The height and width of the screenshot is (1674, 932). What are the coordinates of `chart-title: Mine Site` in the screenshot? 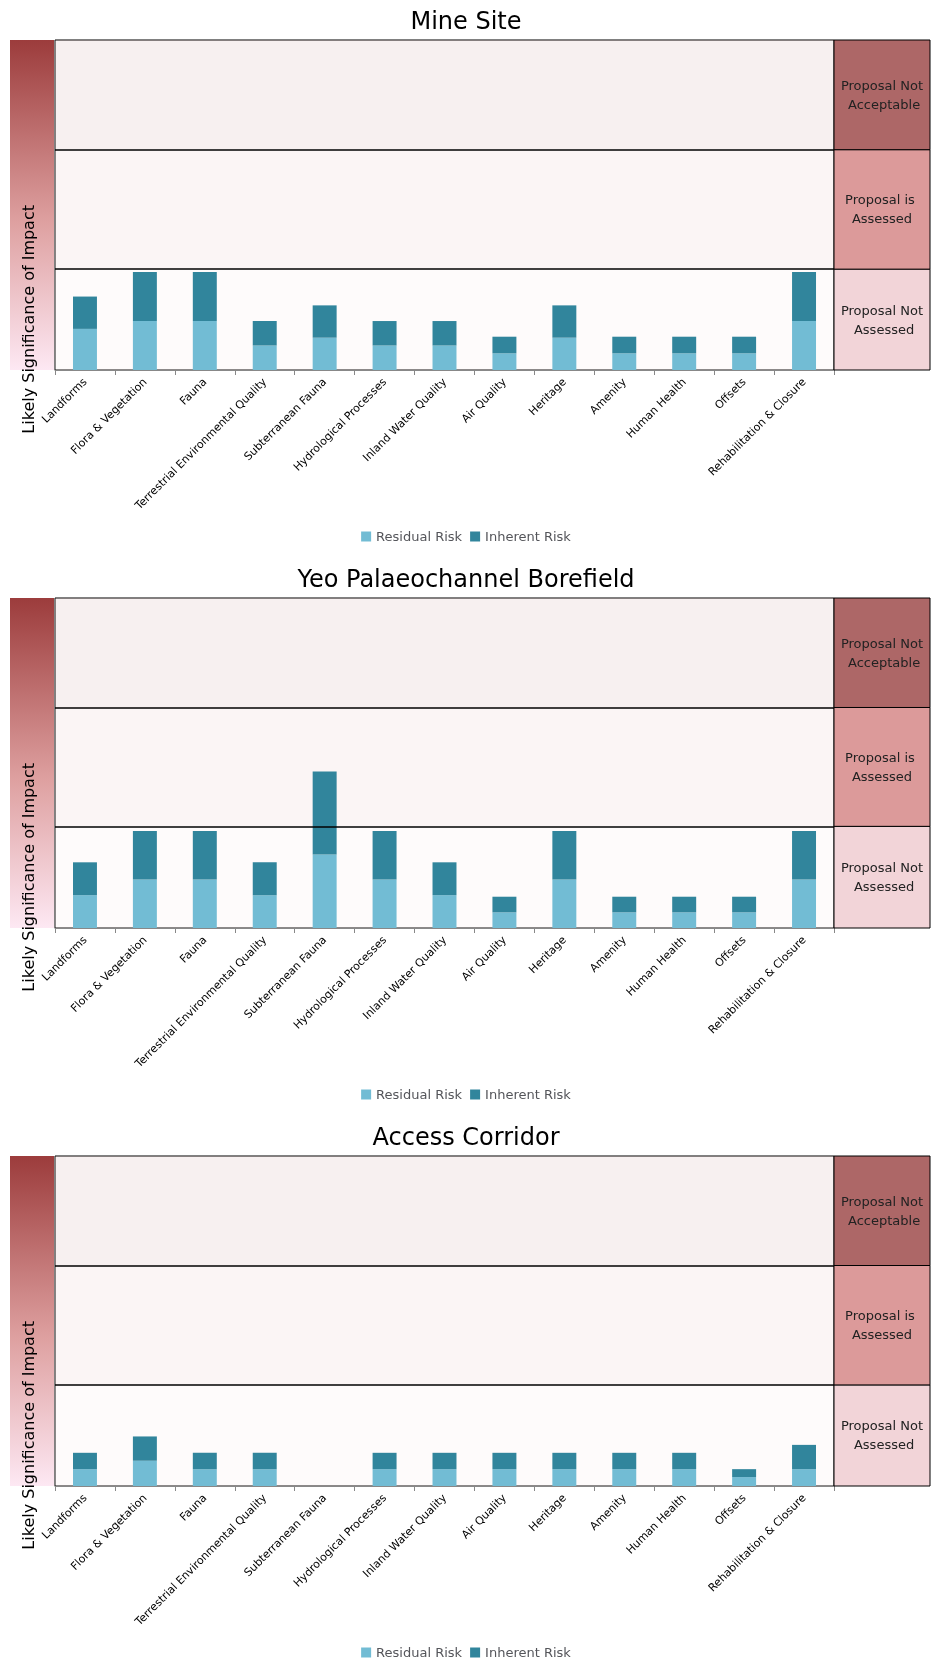 It's located at (466, 21).